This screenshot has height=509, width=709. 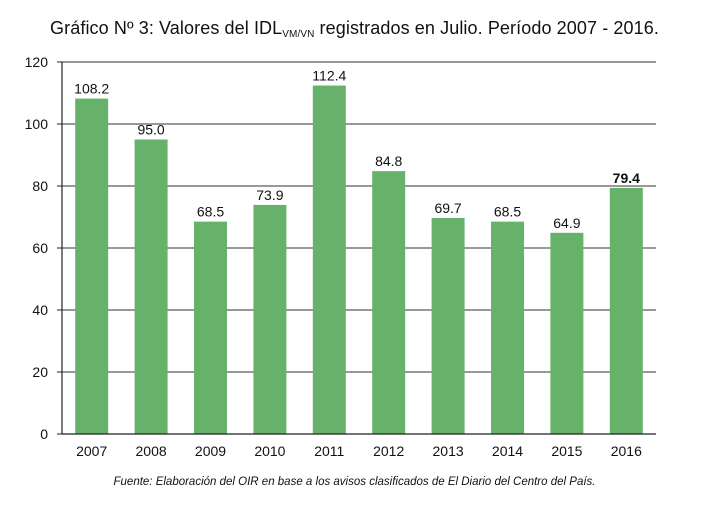 What do you see at coordinates (40, 248) in the screenshot?
I see `y-tick-label: 60` at bounding box center [40, 248].